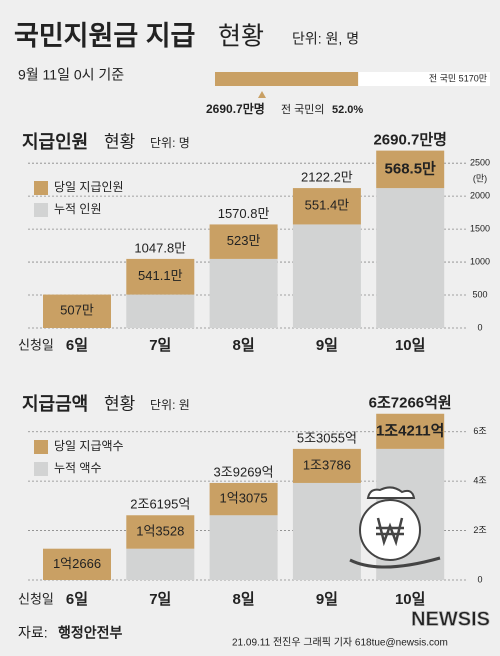 This screenshot has height=656, width=500. What do you see at coordinates (479, 294) in the screenshot?
I see `y-tick-label: 500` at bounding box center [479, 294].